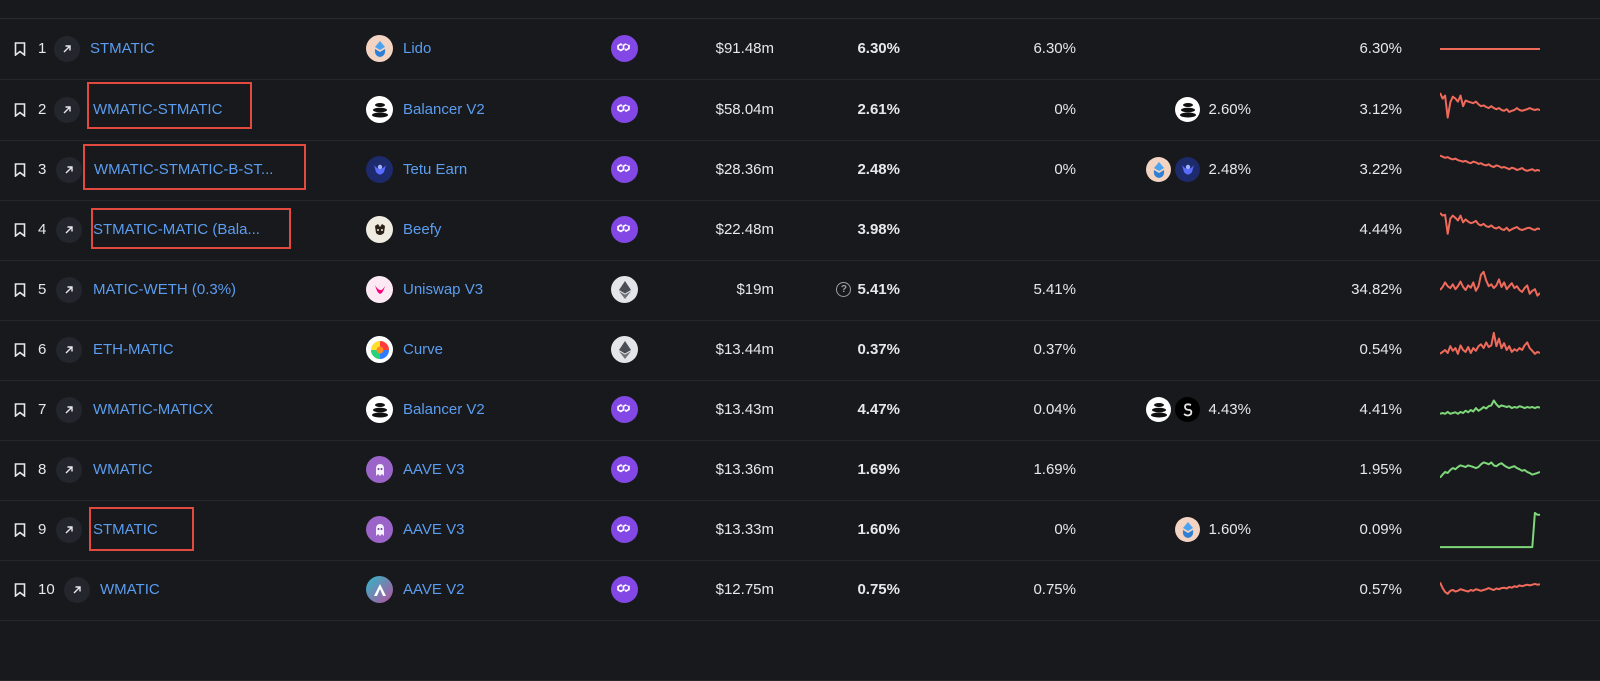 The width and height of the screenshot is (1600, 681). What do you see at coordinates (416, 169) in the screenshot?
I see `project-link: Tetu Earn` at bounding box center [416, 169].